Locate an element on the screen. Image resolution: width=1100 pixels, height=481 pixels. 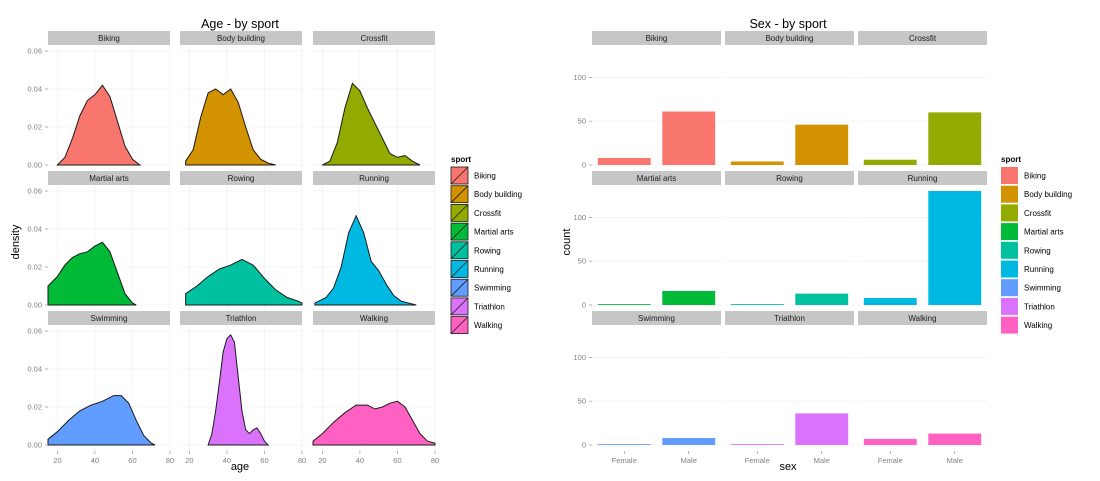
legend-item-crossfit: Crossfit is located at coordinates (1026, 213).